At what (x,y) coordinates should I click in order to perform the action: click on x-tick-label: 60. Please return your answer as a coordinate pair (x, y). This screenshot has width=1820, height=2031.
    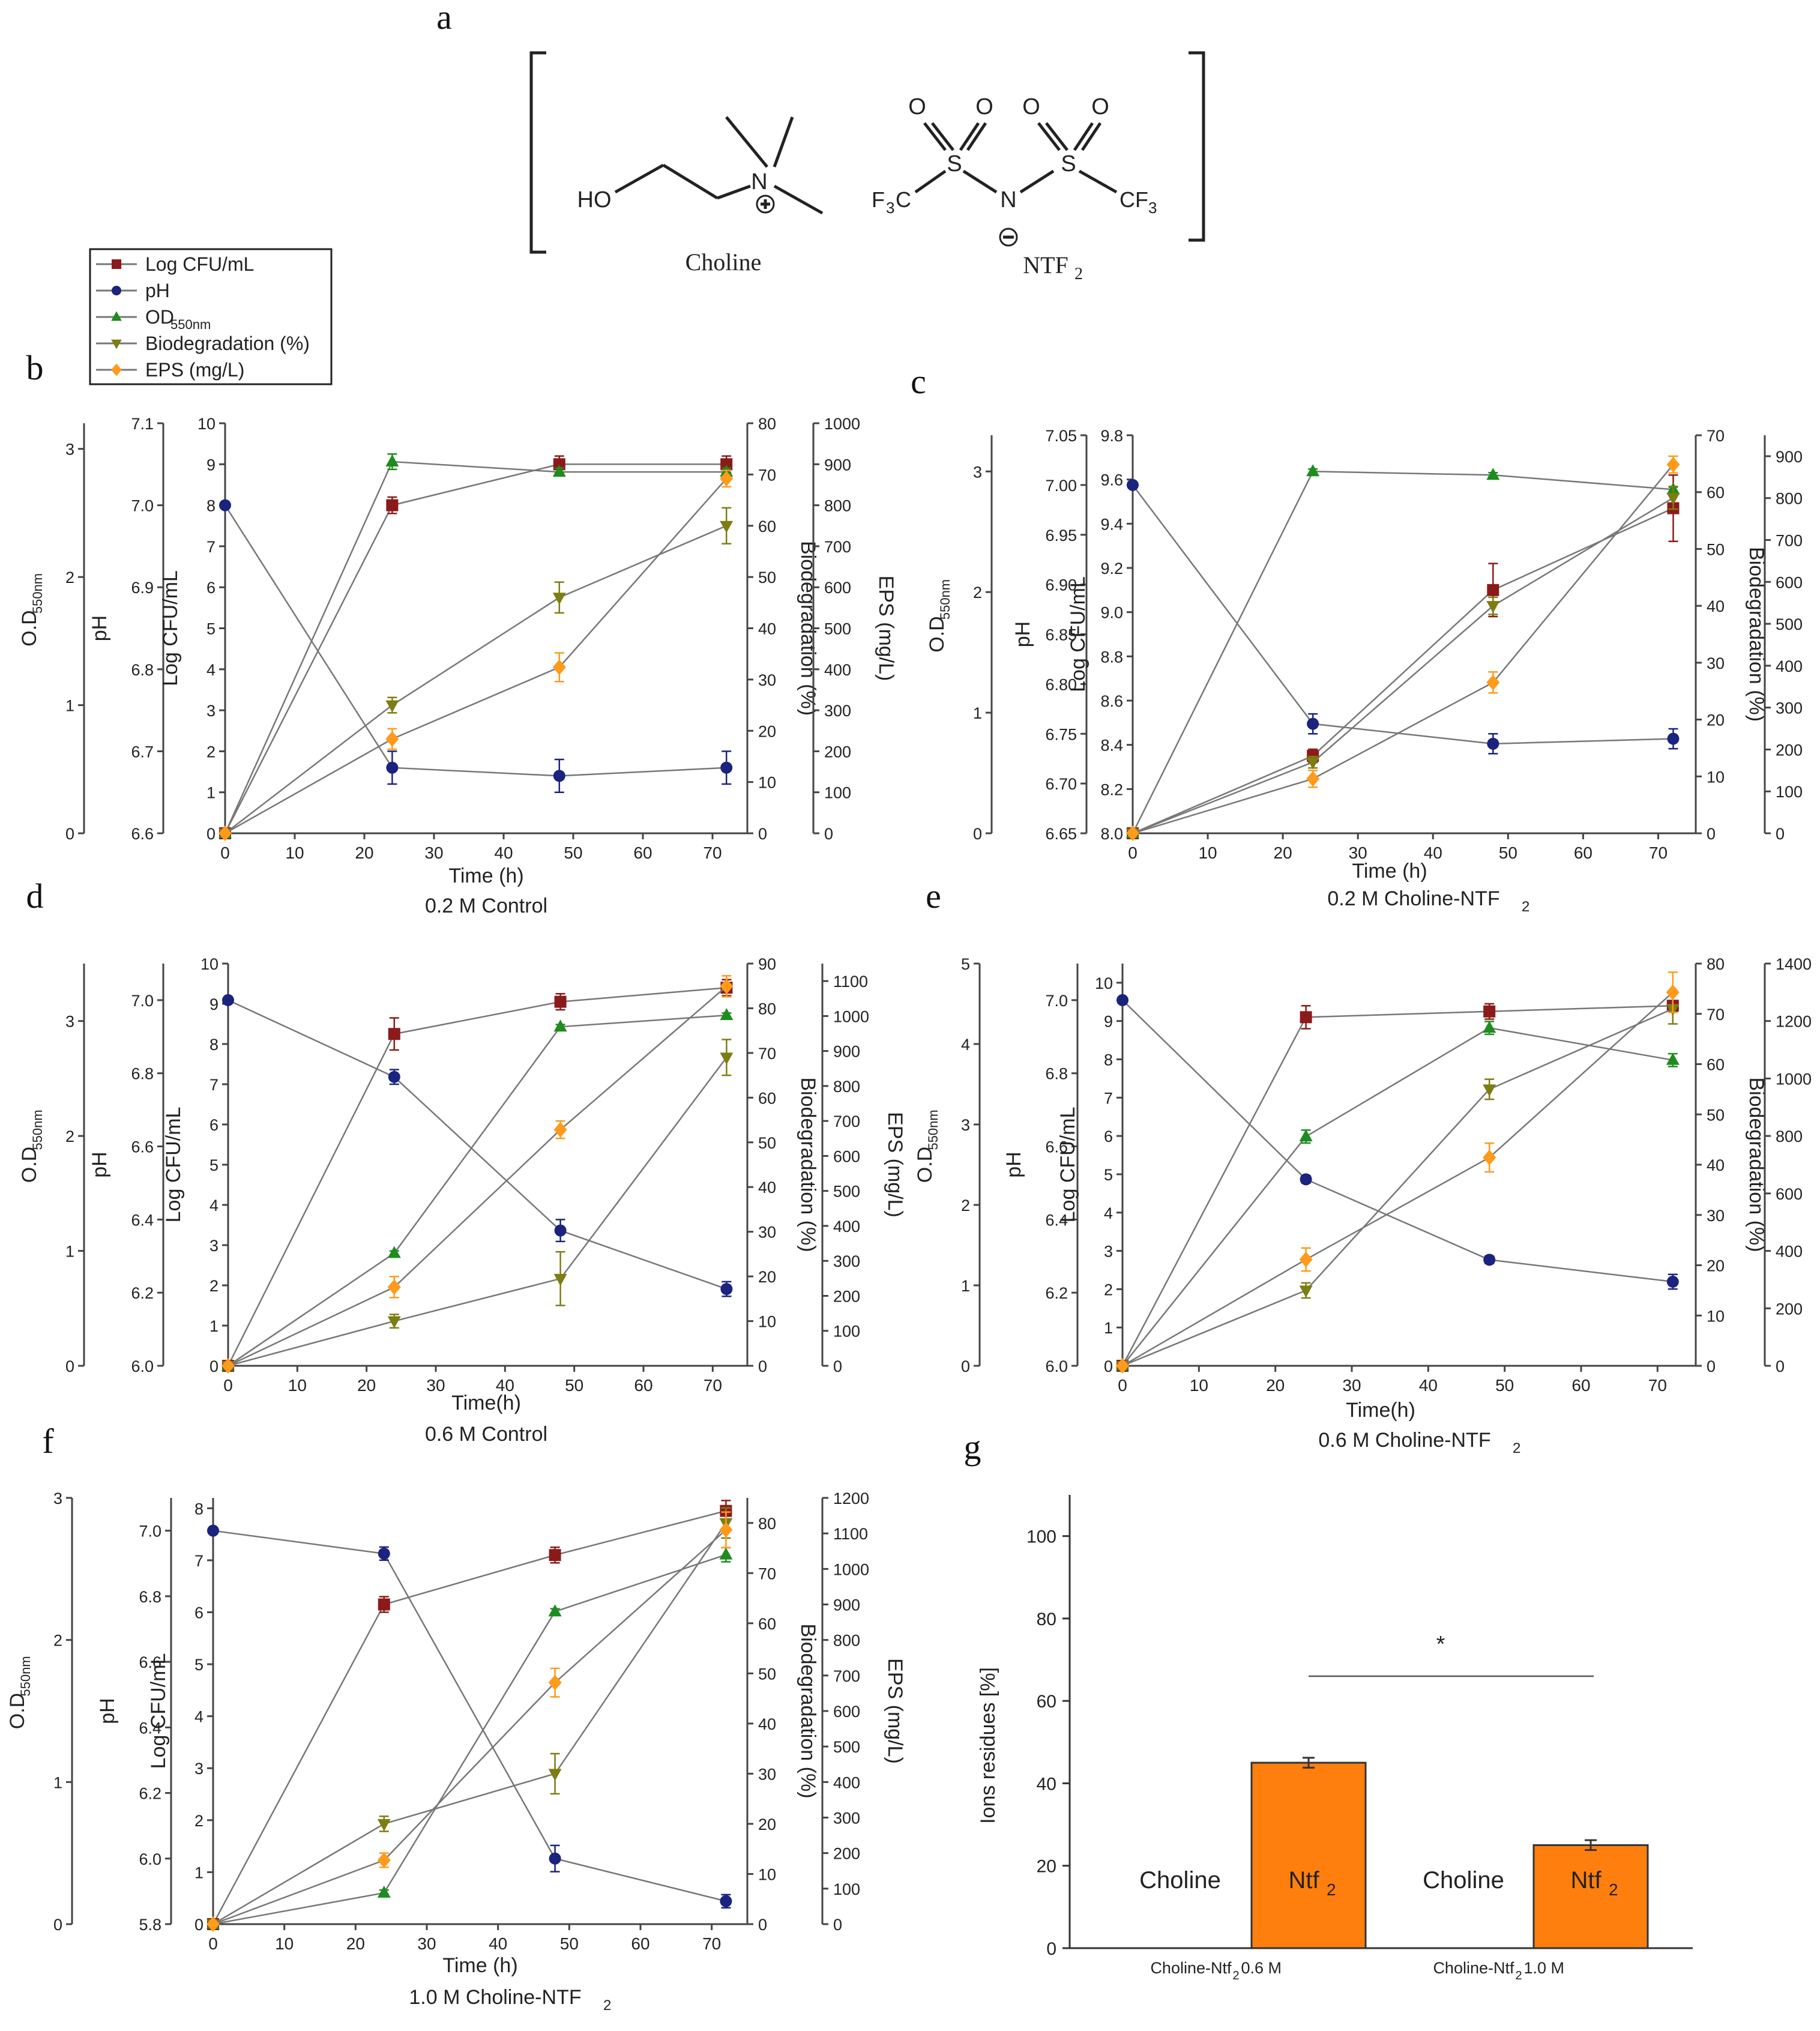
    Looking at the image, I should click on (642, 853).